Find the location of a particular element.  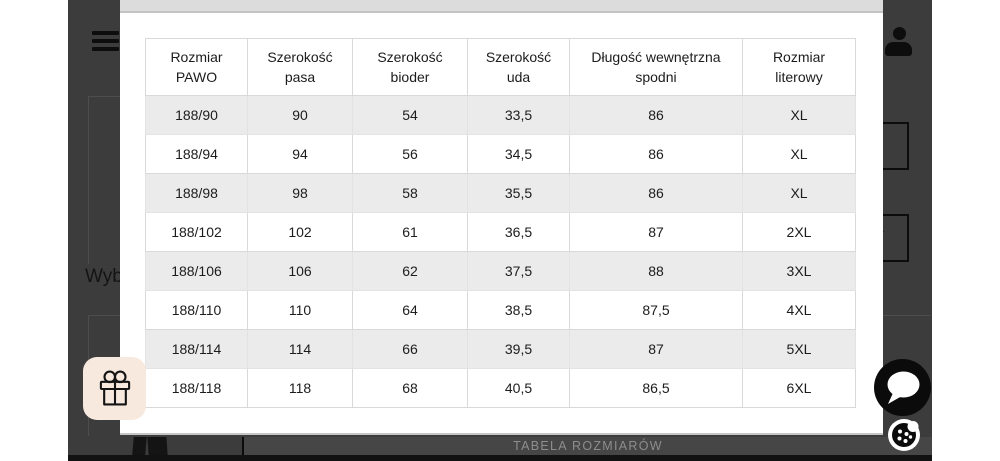

table-cell: 2XL is located at coordinates (799, 232).